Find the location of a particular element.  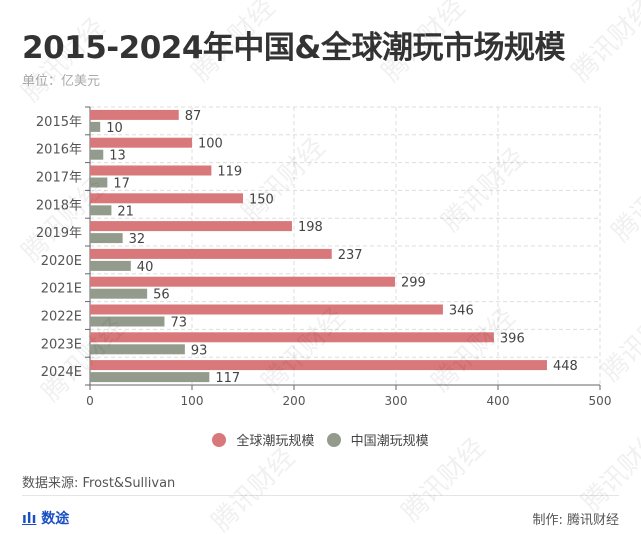

y-tick-label: 2022E is located at coordinates (61, 317).